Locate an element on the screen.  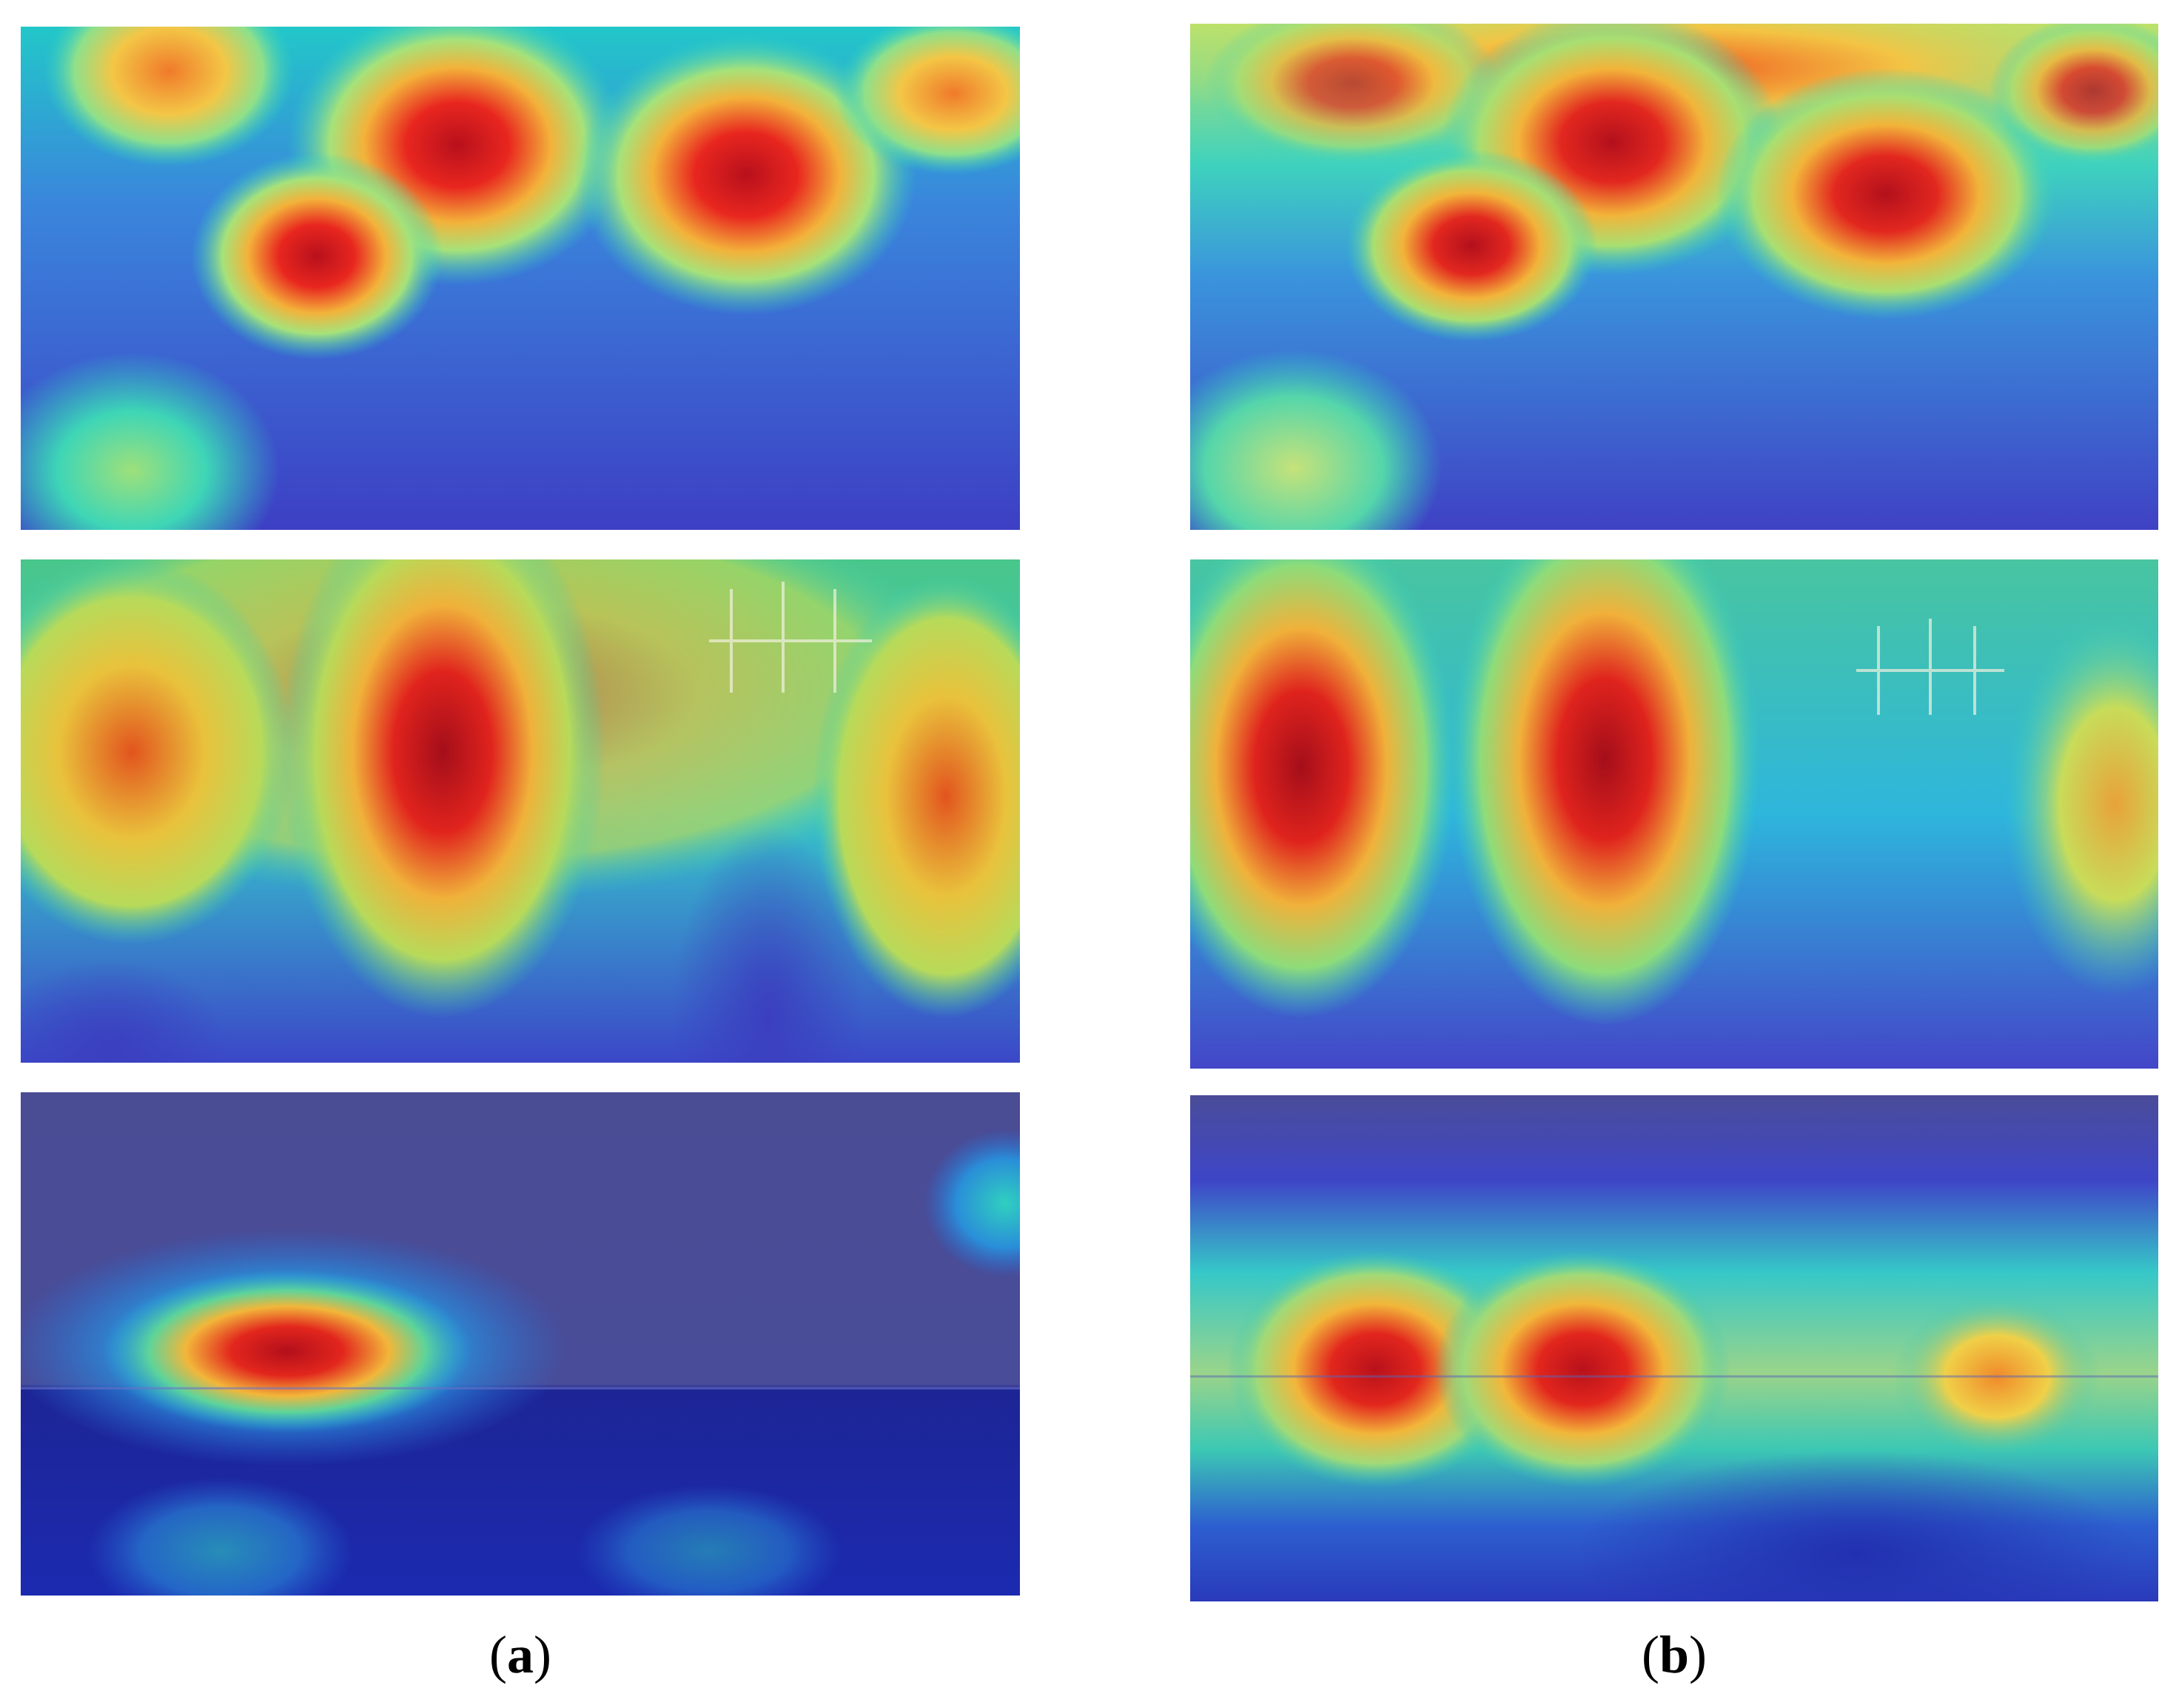
heatmap-b-row1 is located at coordinates (1674, 277).